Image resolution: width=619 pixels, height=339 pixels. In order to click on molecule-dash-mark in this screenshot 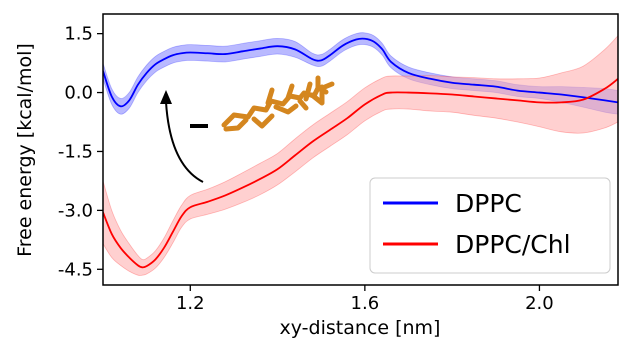, I will do `click(199, 126)`.